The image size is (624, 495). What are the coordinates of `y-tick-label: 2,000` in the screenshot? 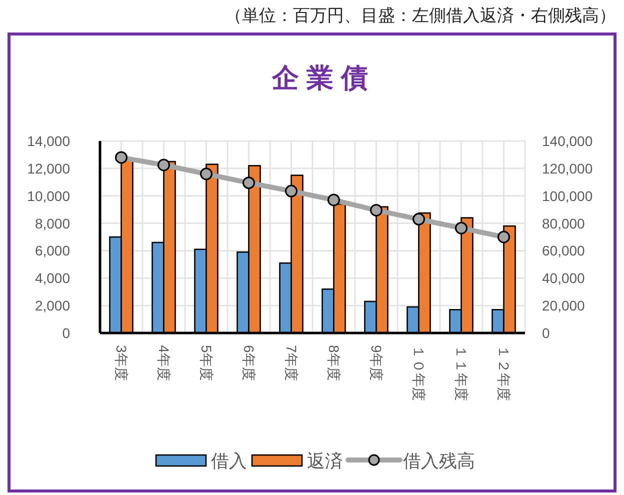 It's located at (52, 306).